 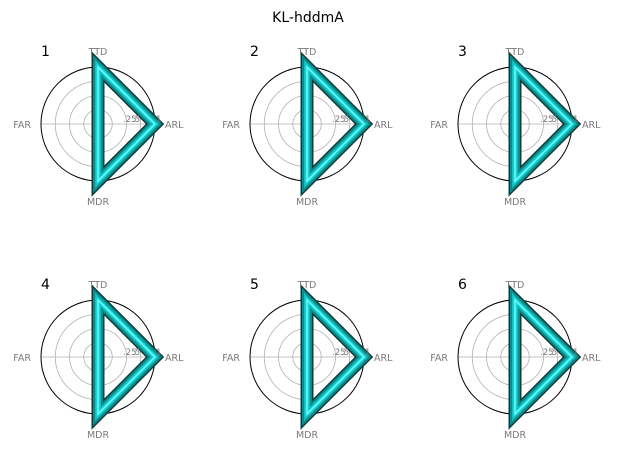 What do you see at coordinates (462, 52) in the screenshot?
I see `panel-number: 3` at bounding box center [462, 52].